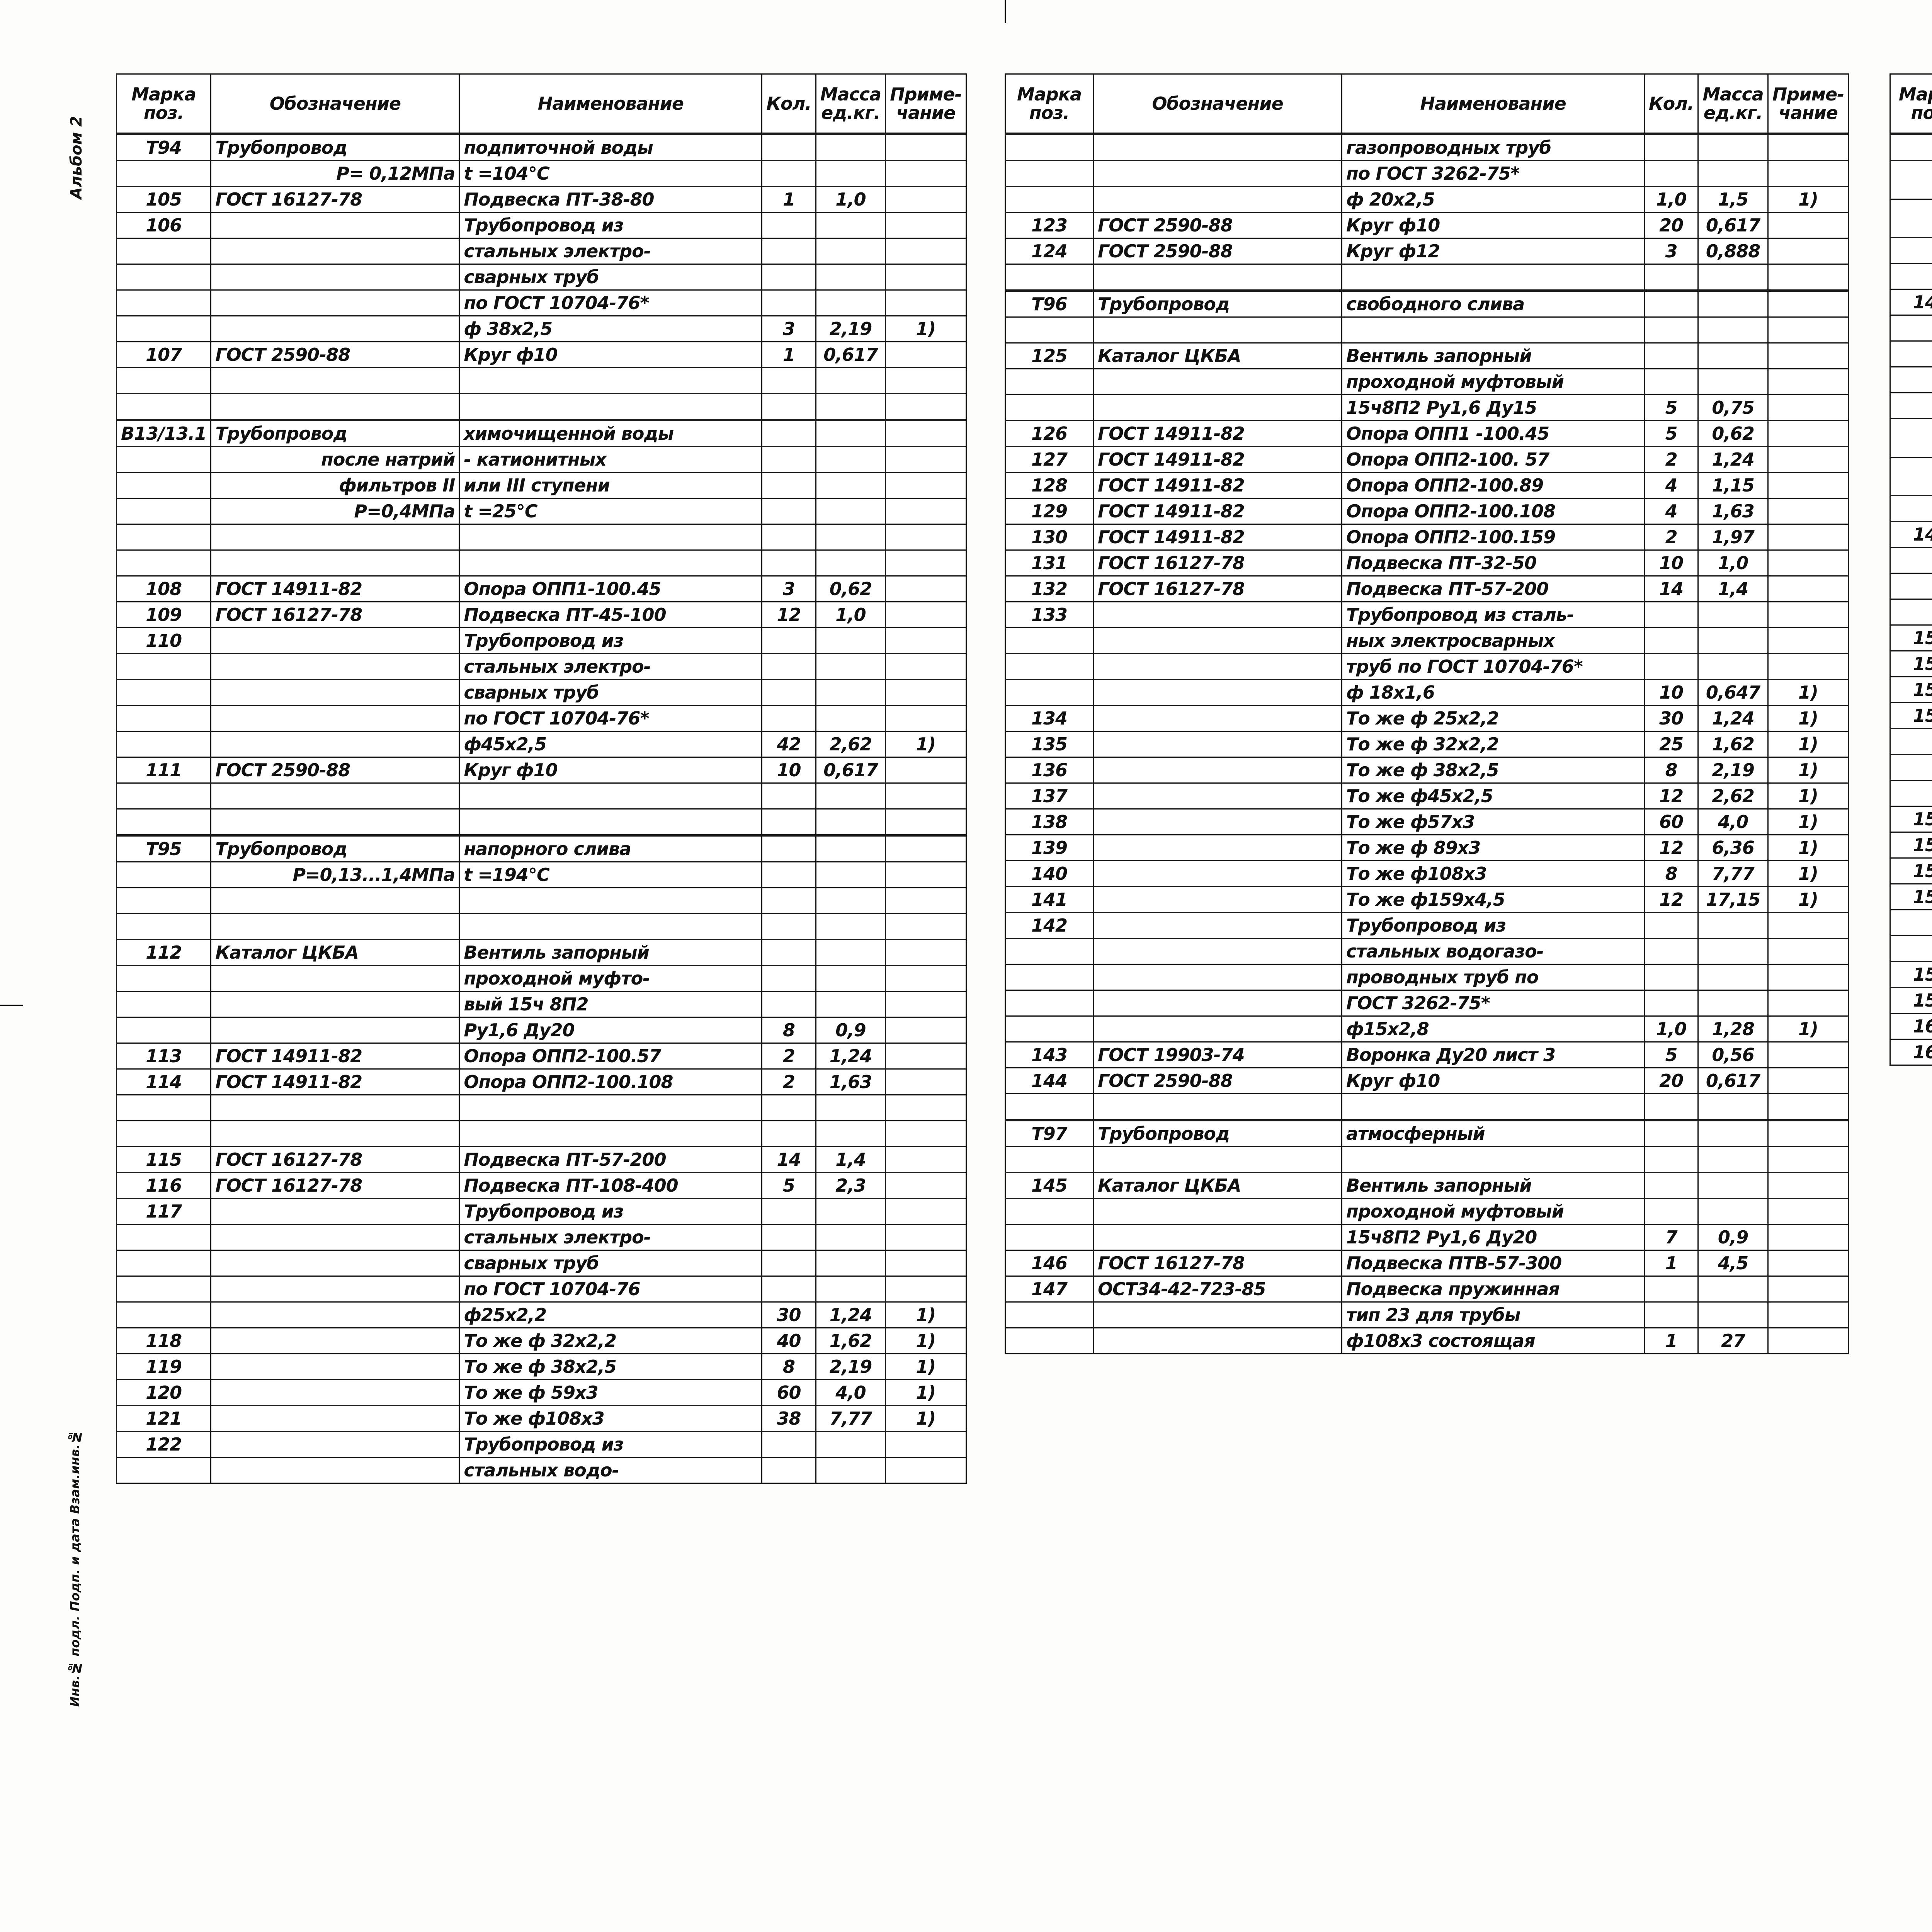 The image size is (1932, 1932). I want to click on cell-mark: 116, so click(164, 1185).